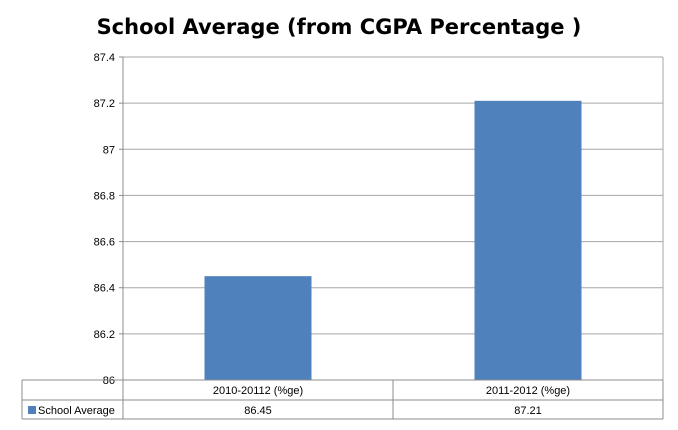 Image resolution: width=678 pixels, height=430 pixels. I want to click on y-tick-label: 86.2, so click(104, 335).